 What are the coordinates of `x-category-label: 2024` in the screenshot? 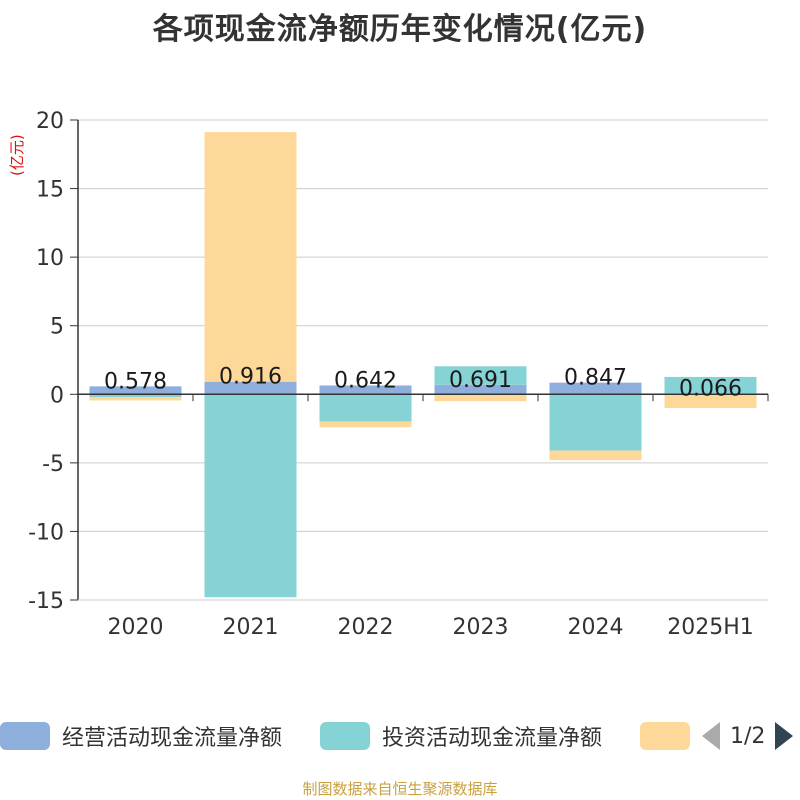 It's located at (596, 627).